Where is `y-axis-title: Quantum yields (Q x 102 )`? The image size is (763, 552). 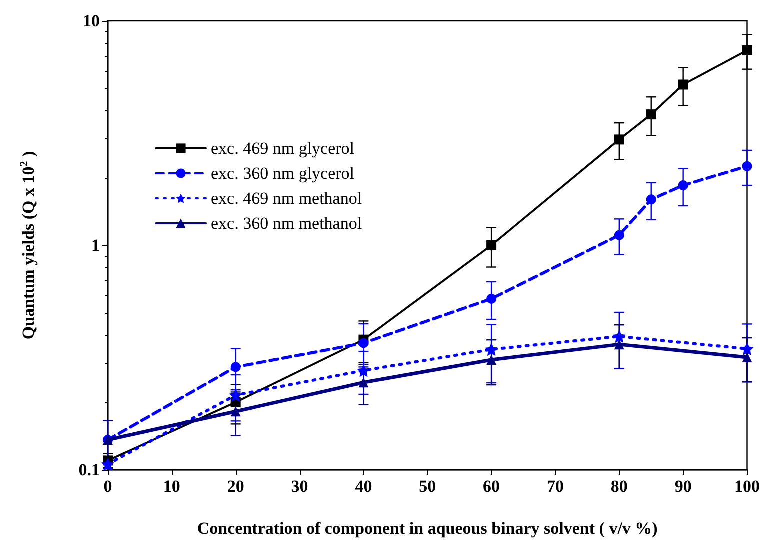 y-axis-title: Quantum yields (Q x 102 ) is located at coordinates (28, 245).